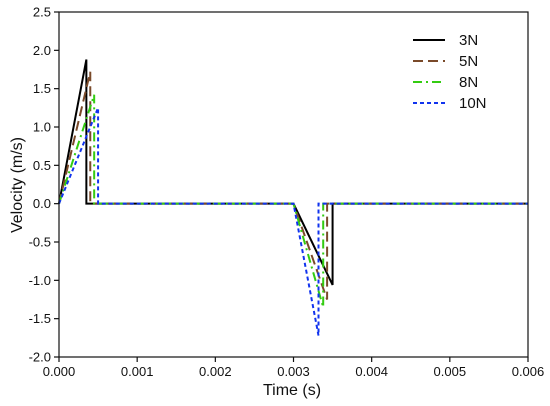  I want to click on y-tick-label: 2.0, so click(42, 50).